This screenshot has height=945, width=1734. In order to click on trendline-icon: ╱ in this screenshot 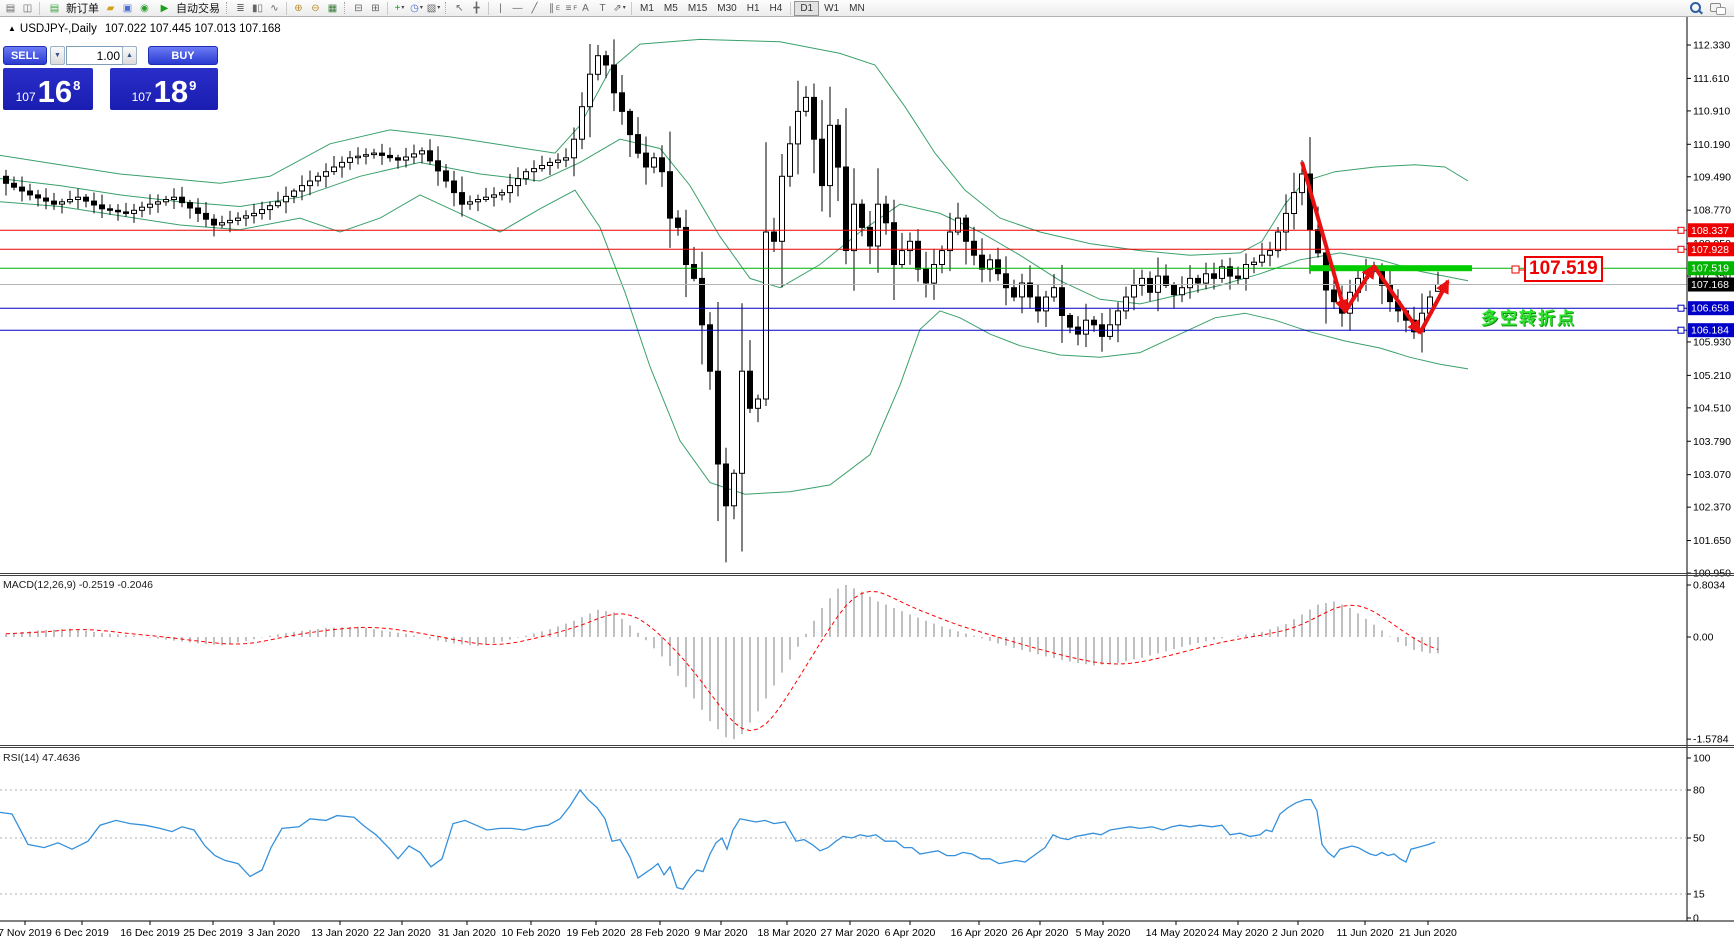, I will do `click(534, 8)`.